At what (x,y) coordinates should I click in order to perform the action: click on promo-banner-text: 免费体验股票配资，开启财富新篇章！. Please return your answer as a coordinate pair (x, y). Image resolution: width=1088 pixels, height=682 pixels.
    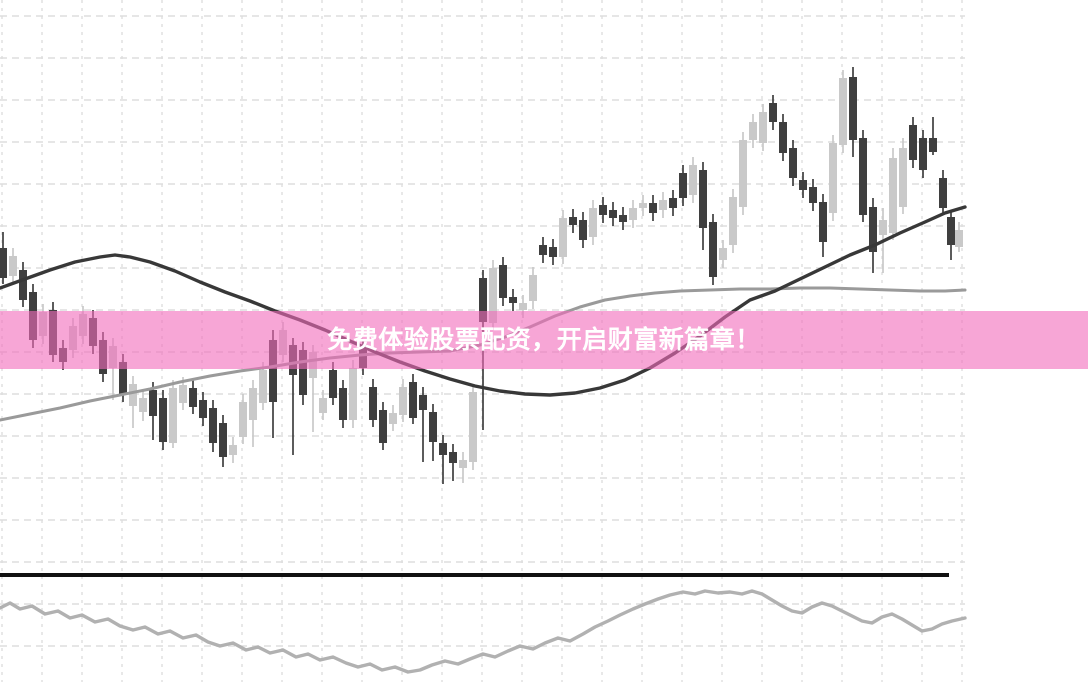
    Looking at the image, I should click on (544, 340).